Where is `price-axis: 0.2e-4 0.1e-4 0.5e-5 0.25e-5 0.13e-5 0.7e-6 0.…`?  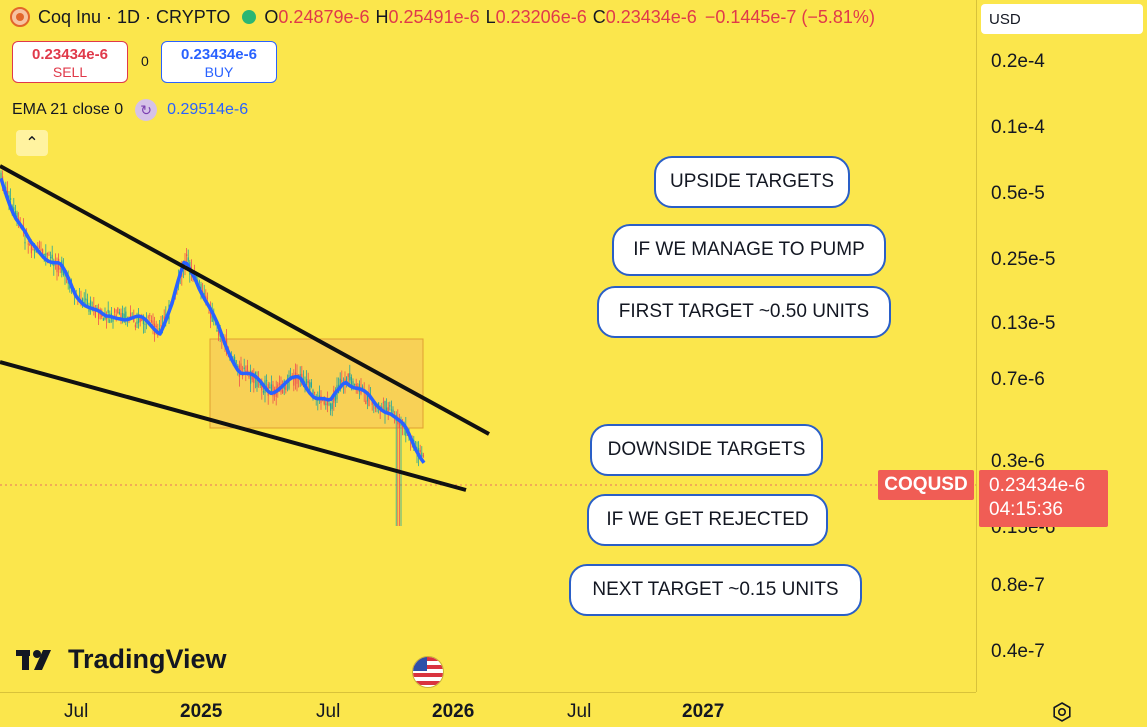
price-axis: 0.2e-4 0.1e-4 0.5e-5 0.25e-5 0.13e-5 0.7e-6 0.… is located at coordinates (1061, 346).